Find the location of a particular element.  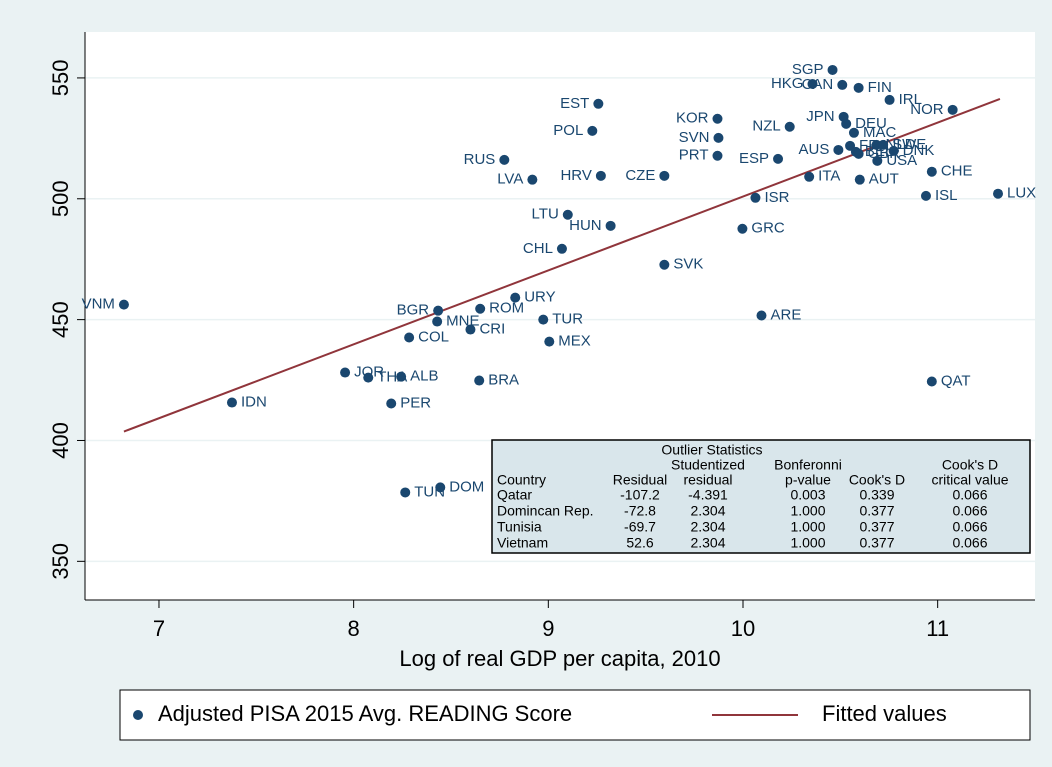

point-label: CAN is located at coordinates (818, 84).